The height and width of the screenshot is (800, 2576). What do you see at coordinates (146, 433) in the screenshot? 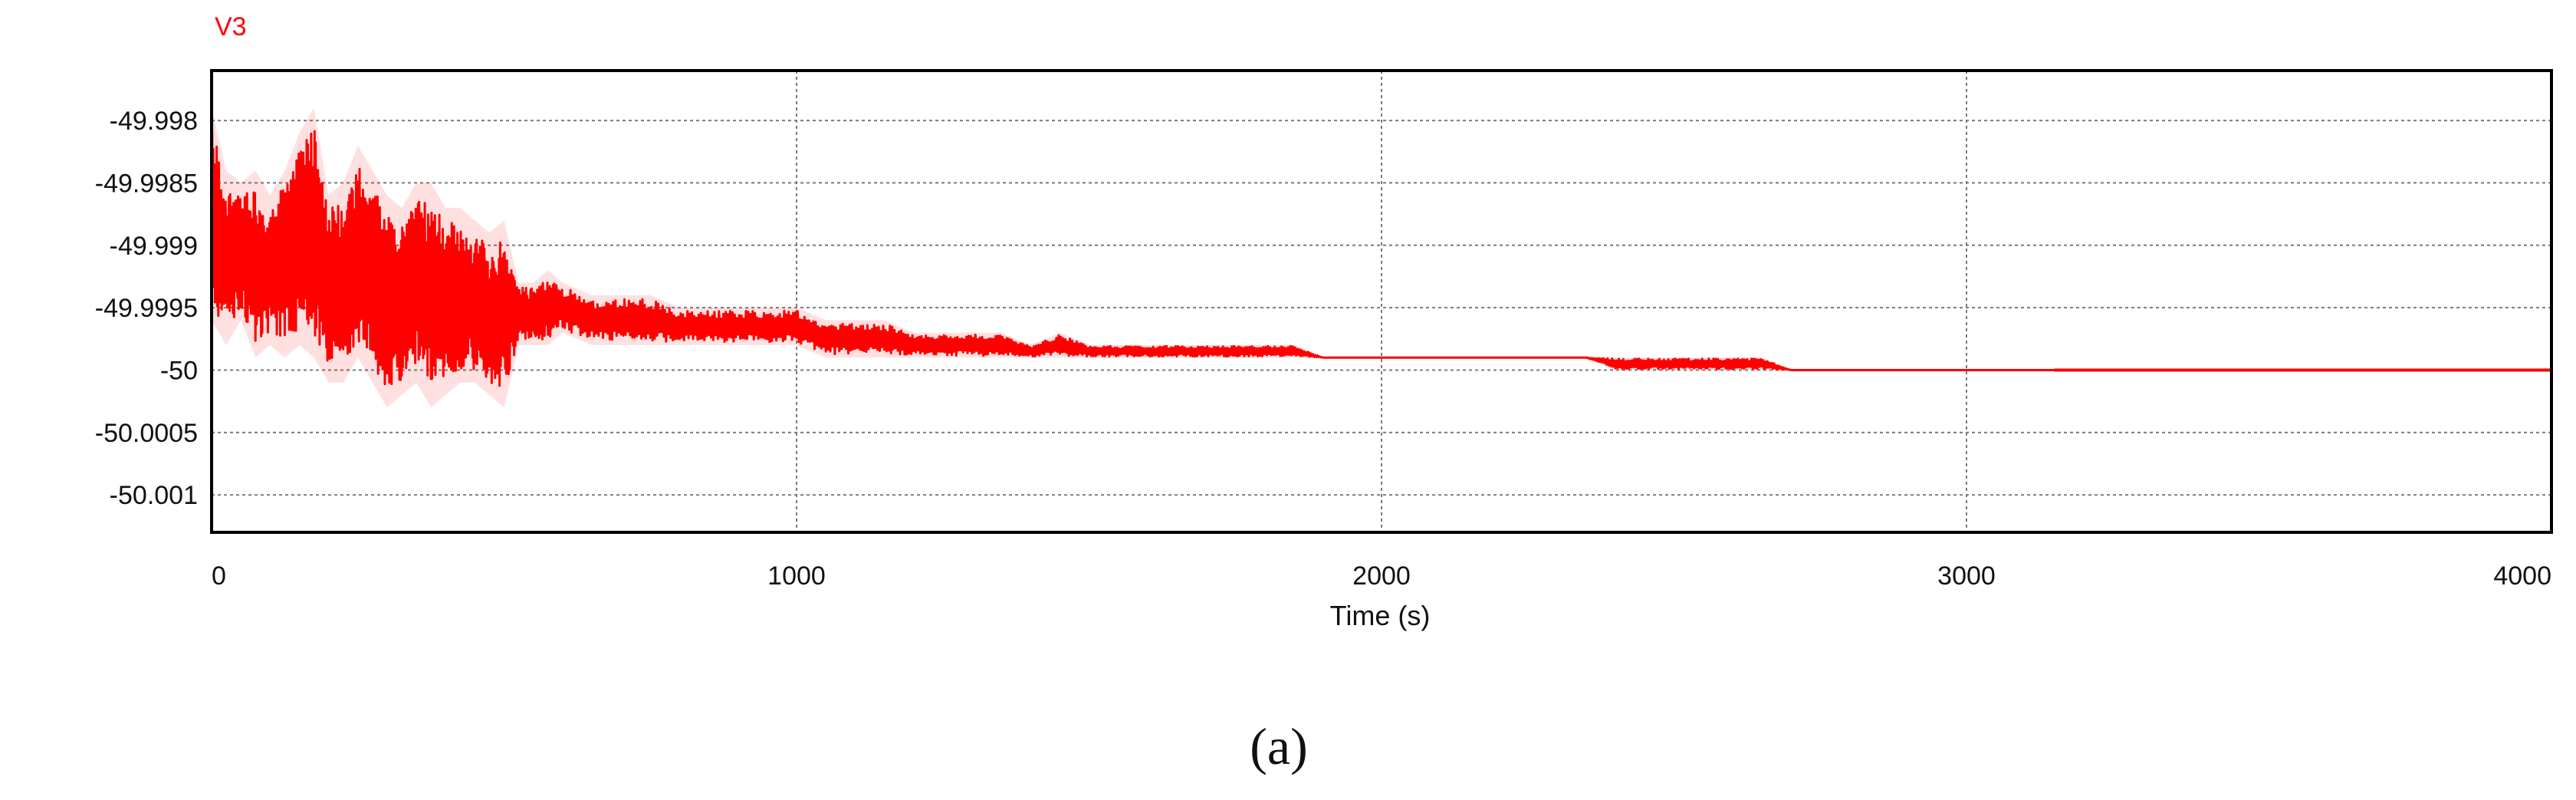
I see `y-tick-label: -50.0005` at bounding box center [146, 433].